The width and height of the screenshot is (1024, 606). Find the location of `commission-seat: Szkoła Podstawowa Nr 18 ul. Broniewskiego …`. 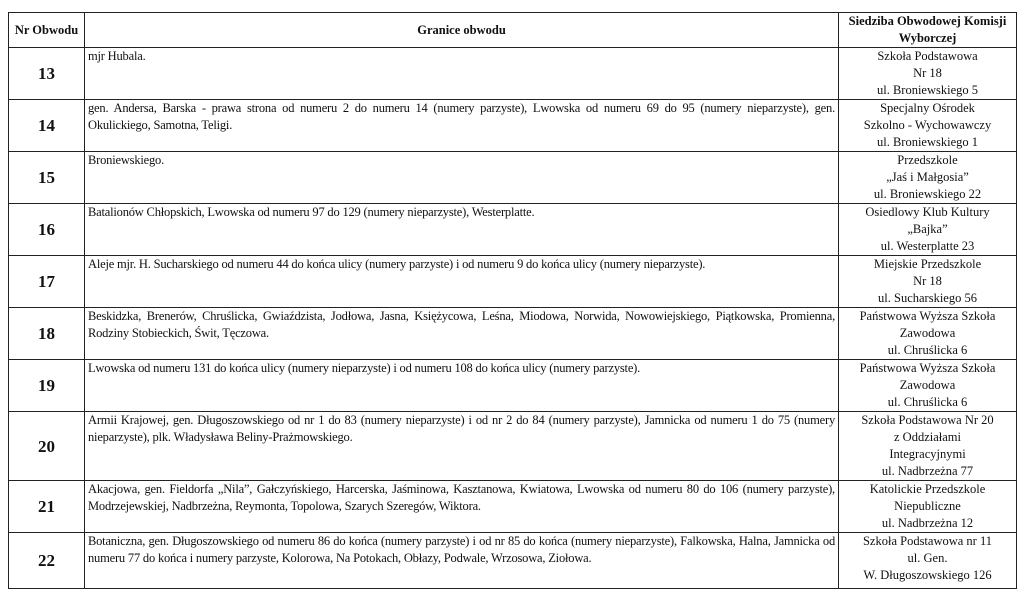

commission-seat: Szkoła Podstawowa Nr 18 ul. Broniewskiego … is located at coordinates (927, 73).